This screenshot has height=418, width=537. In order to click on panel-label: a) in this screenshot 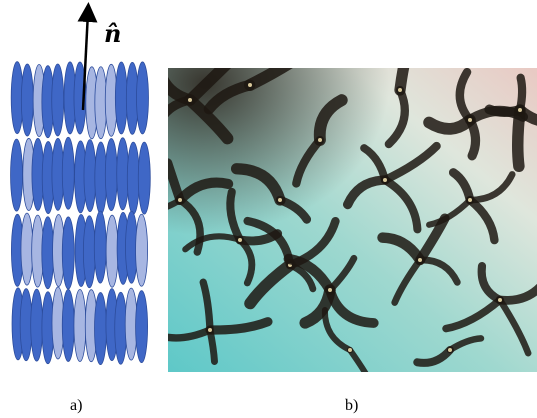, I will do `click(76, 405)`.